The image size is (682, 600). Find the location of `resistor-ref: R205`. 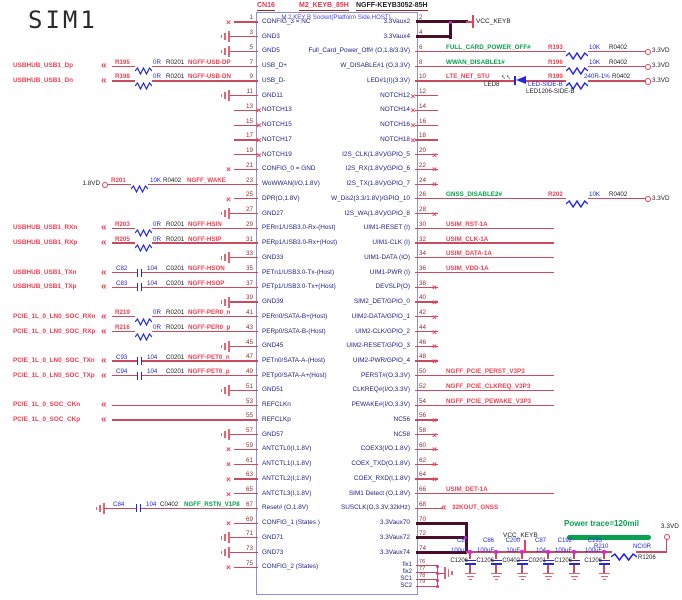

resistor-ref: R205 is located at coordinates (122, 239).